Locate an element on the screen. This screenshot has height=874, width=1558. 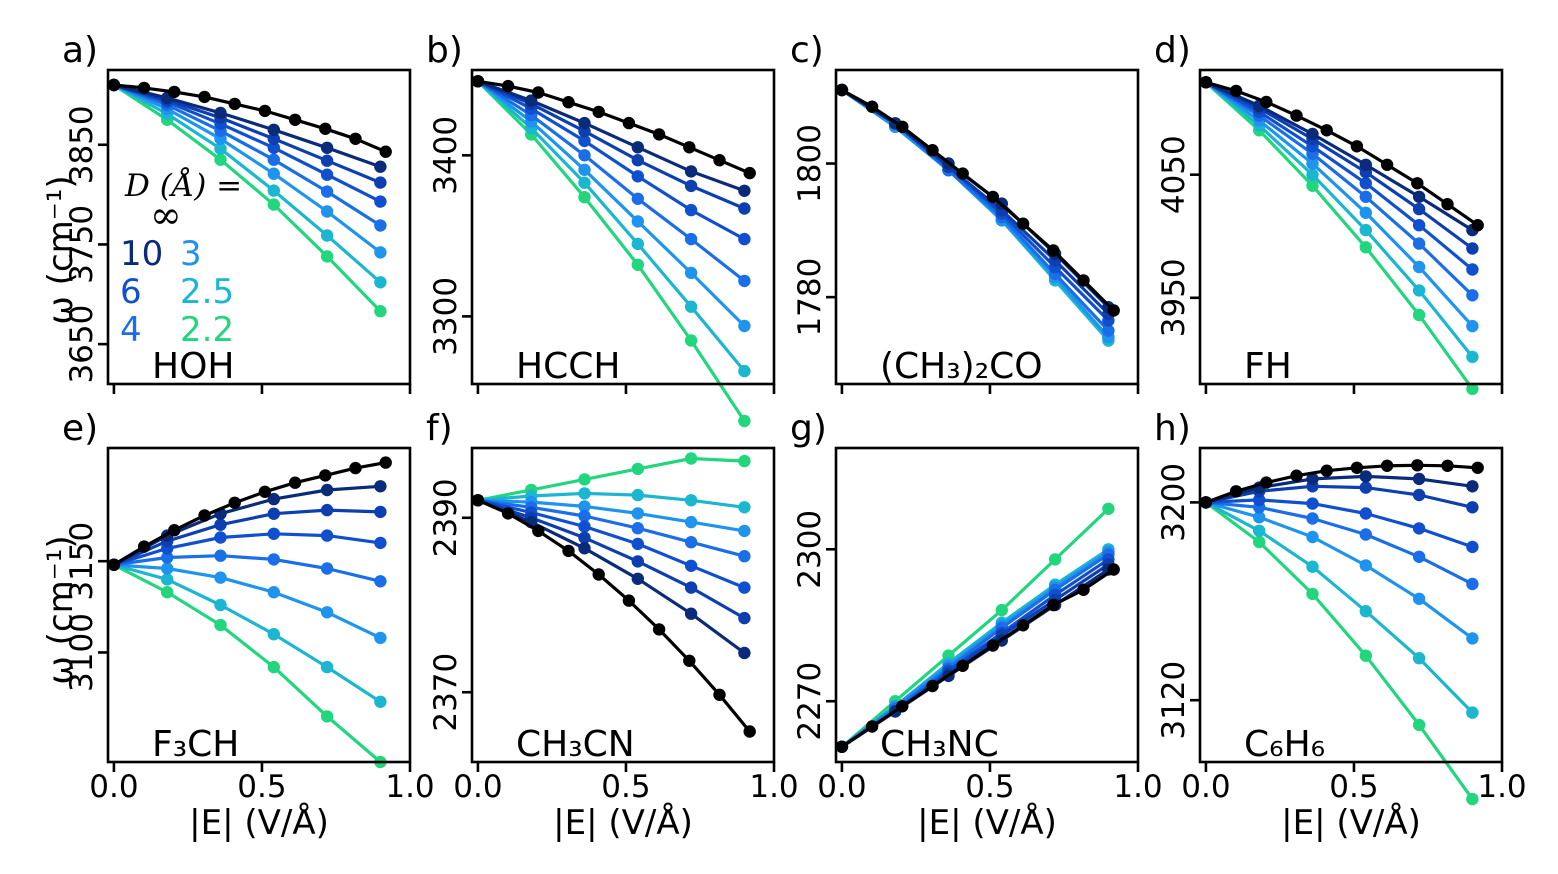
y-tick-label: 3650 is located at coordinates (82, 344).